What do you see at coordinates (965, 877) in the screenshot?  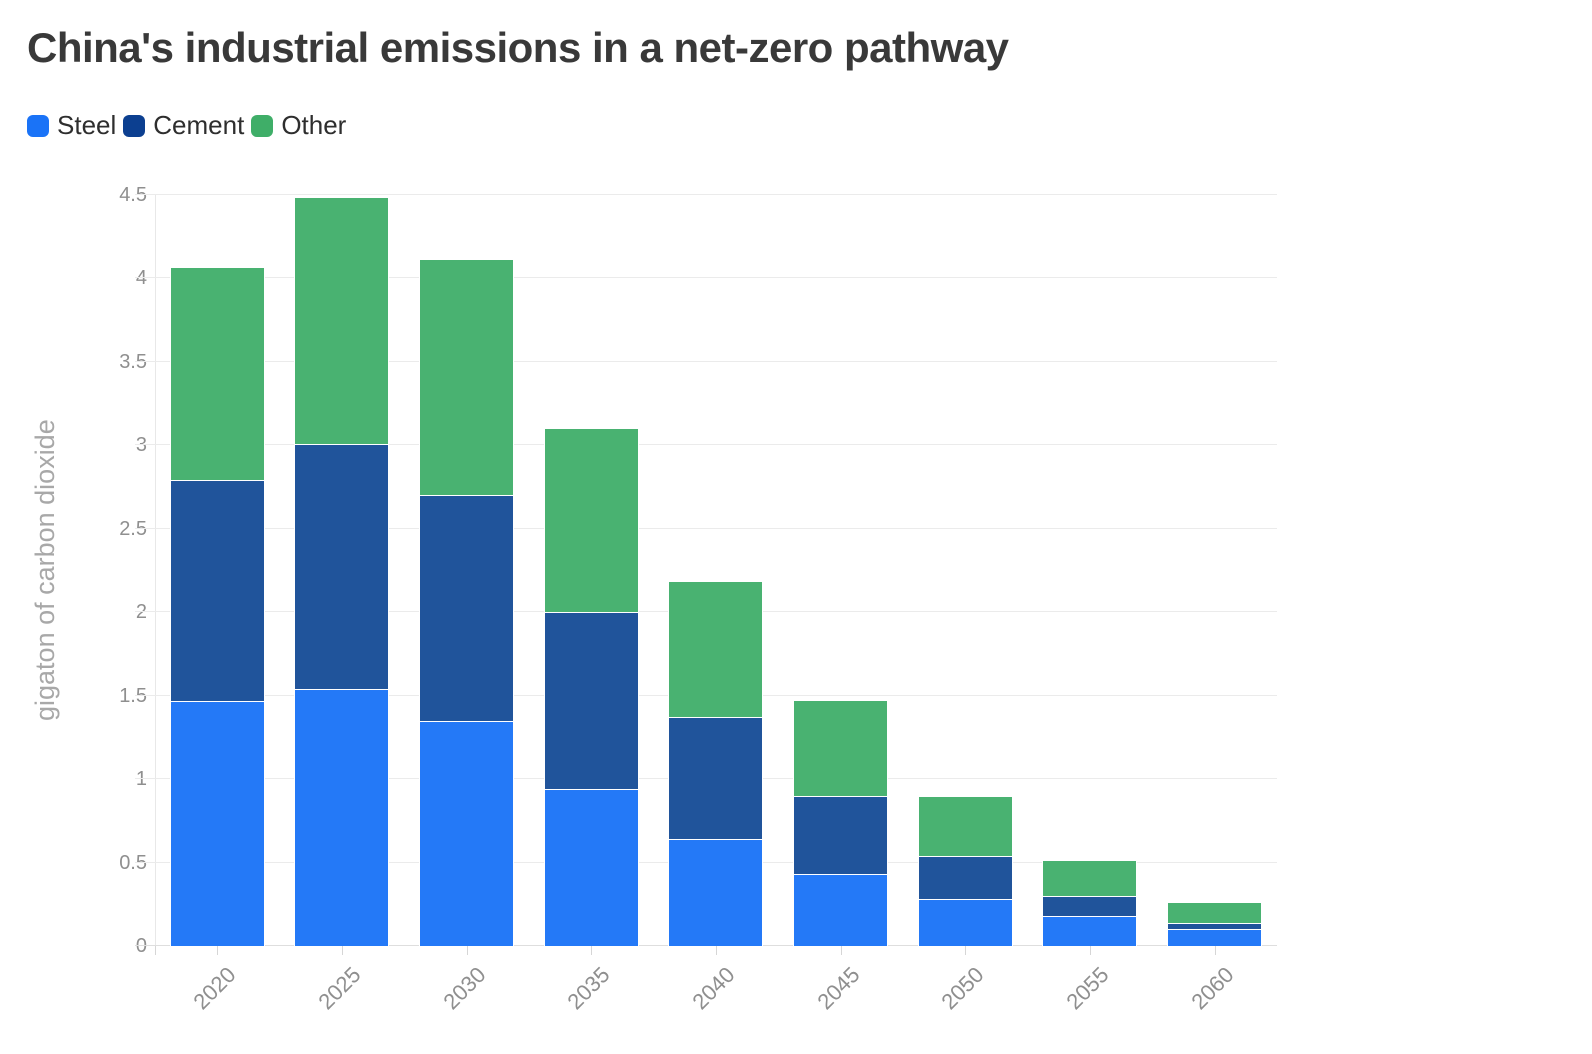 I see `bar-segment-cement-2050` at bounding box center [965, 877].